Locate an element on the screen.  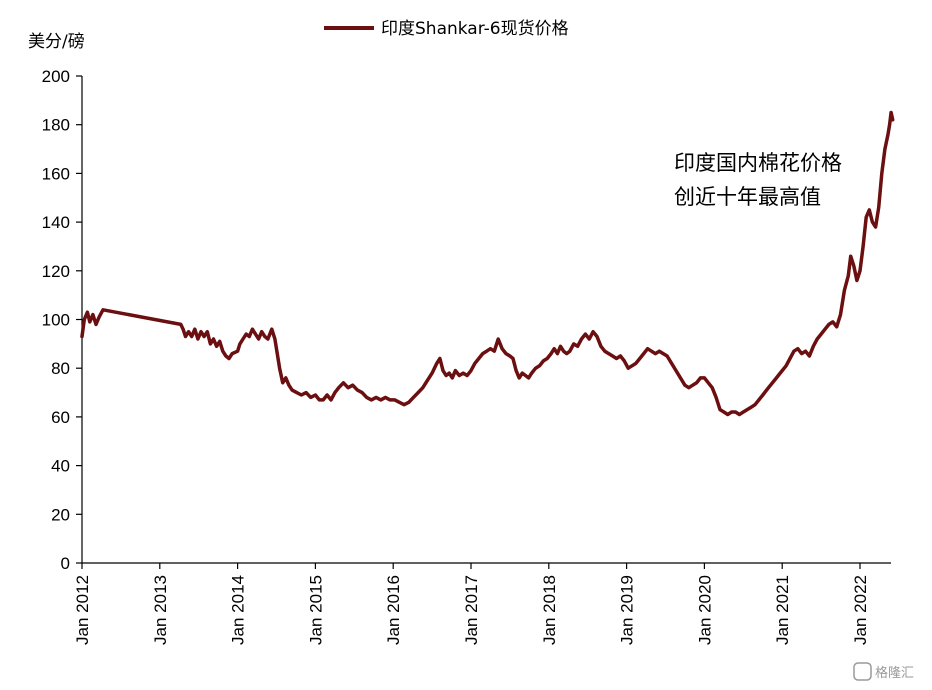
y-axis-label: 美分/磅 is located at coordinates (56, 42).